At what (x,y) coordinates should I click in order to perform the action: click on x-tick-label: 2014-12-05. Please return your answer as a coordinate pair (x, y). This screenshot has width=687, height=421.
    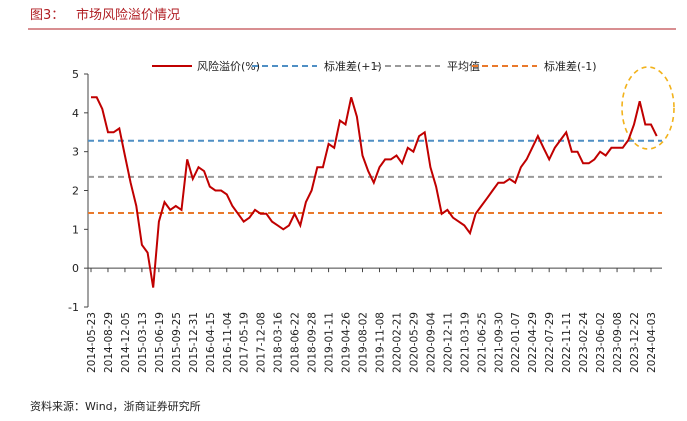
    Looking at the image, I should click on (126, 342).